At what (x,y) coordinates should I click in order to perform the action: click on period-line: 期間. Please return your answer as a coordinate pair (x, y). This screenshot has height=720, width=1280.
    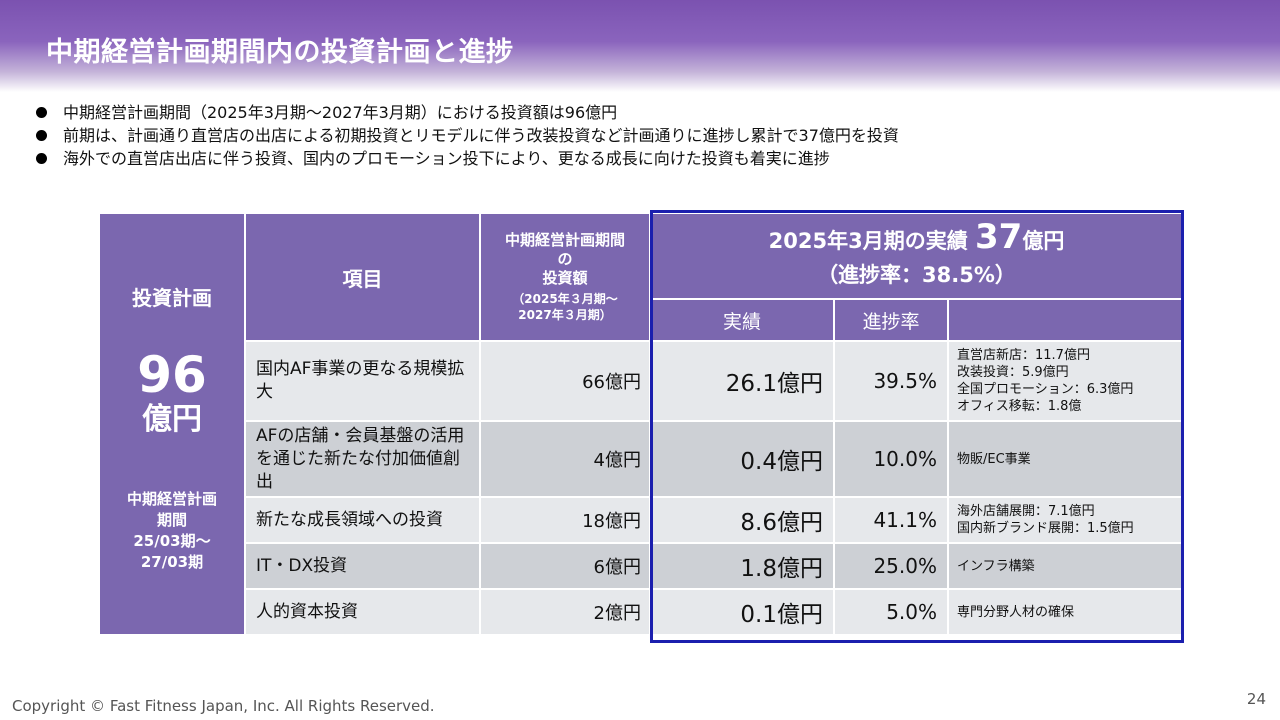
    Looking at the image, I should click on (171, 519).